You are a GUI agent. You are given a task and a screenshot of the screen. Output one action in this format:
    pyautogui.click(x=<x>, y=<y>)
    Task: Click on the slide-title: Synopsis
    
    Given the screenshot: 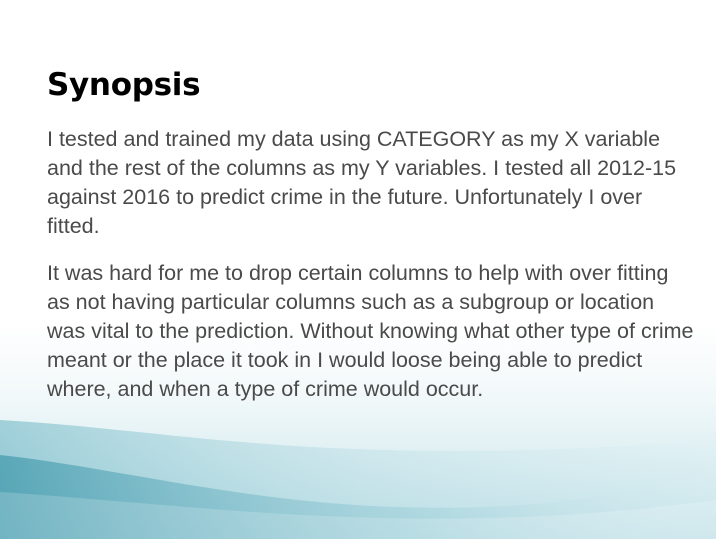 What is the action you would take?
    pyautogui.click(x=124, y=85)
    